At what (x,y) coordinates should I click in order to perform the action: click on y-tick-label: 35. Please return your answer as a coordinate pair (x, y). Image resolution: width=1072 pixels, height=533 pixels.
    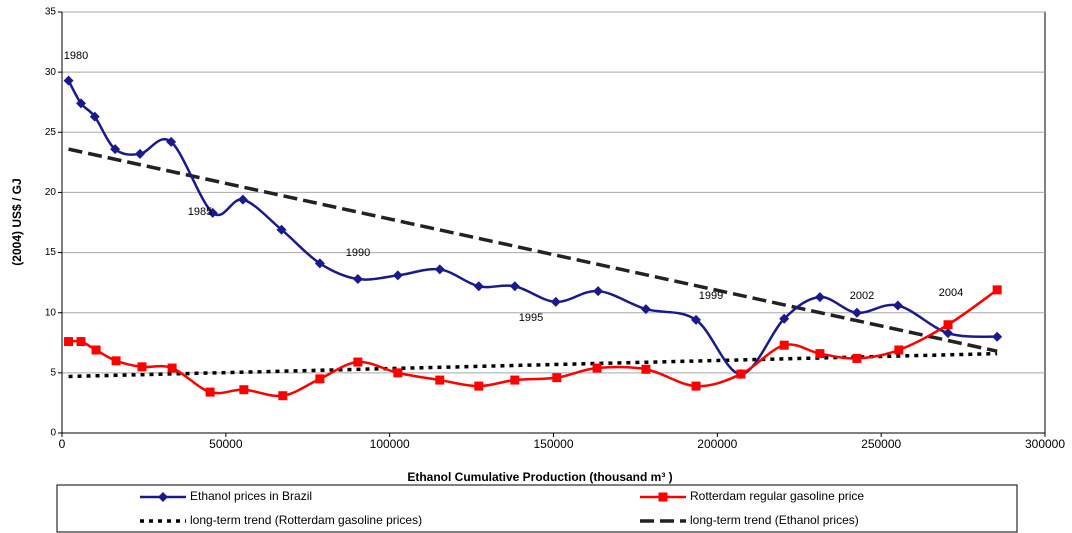
    Looking at the image, I should click on (51, 12).